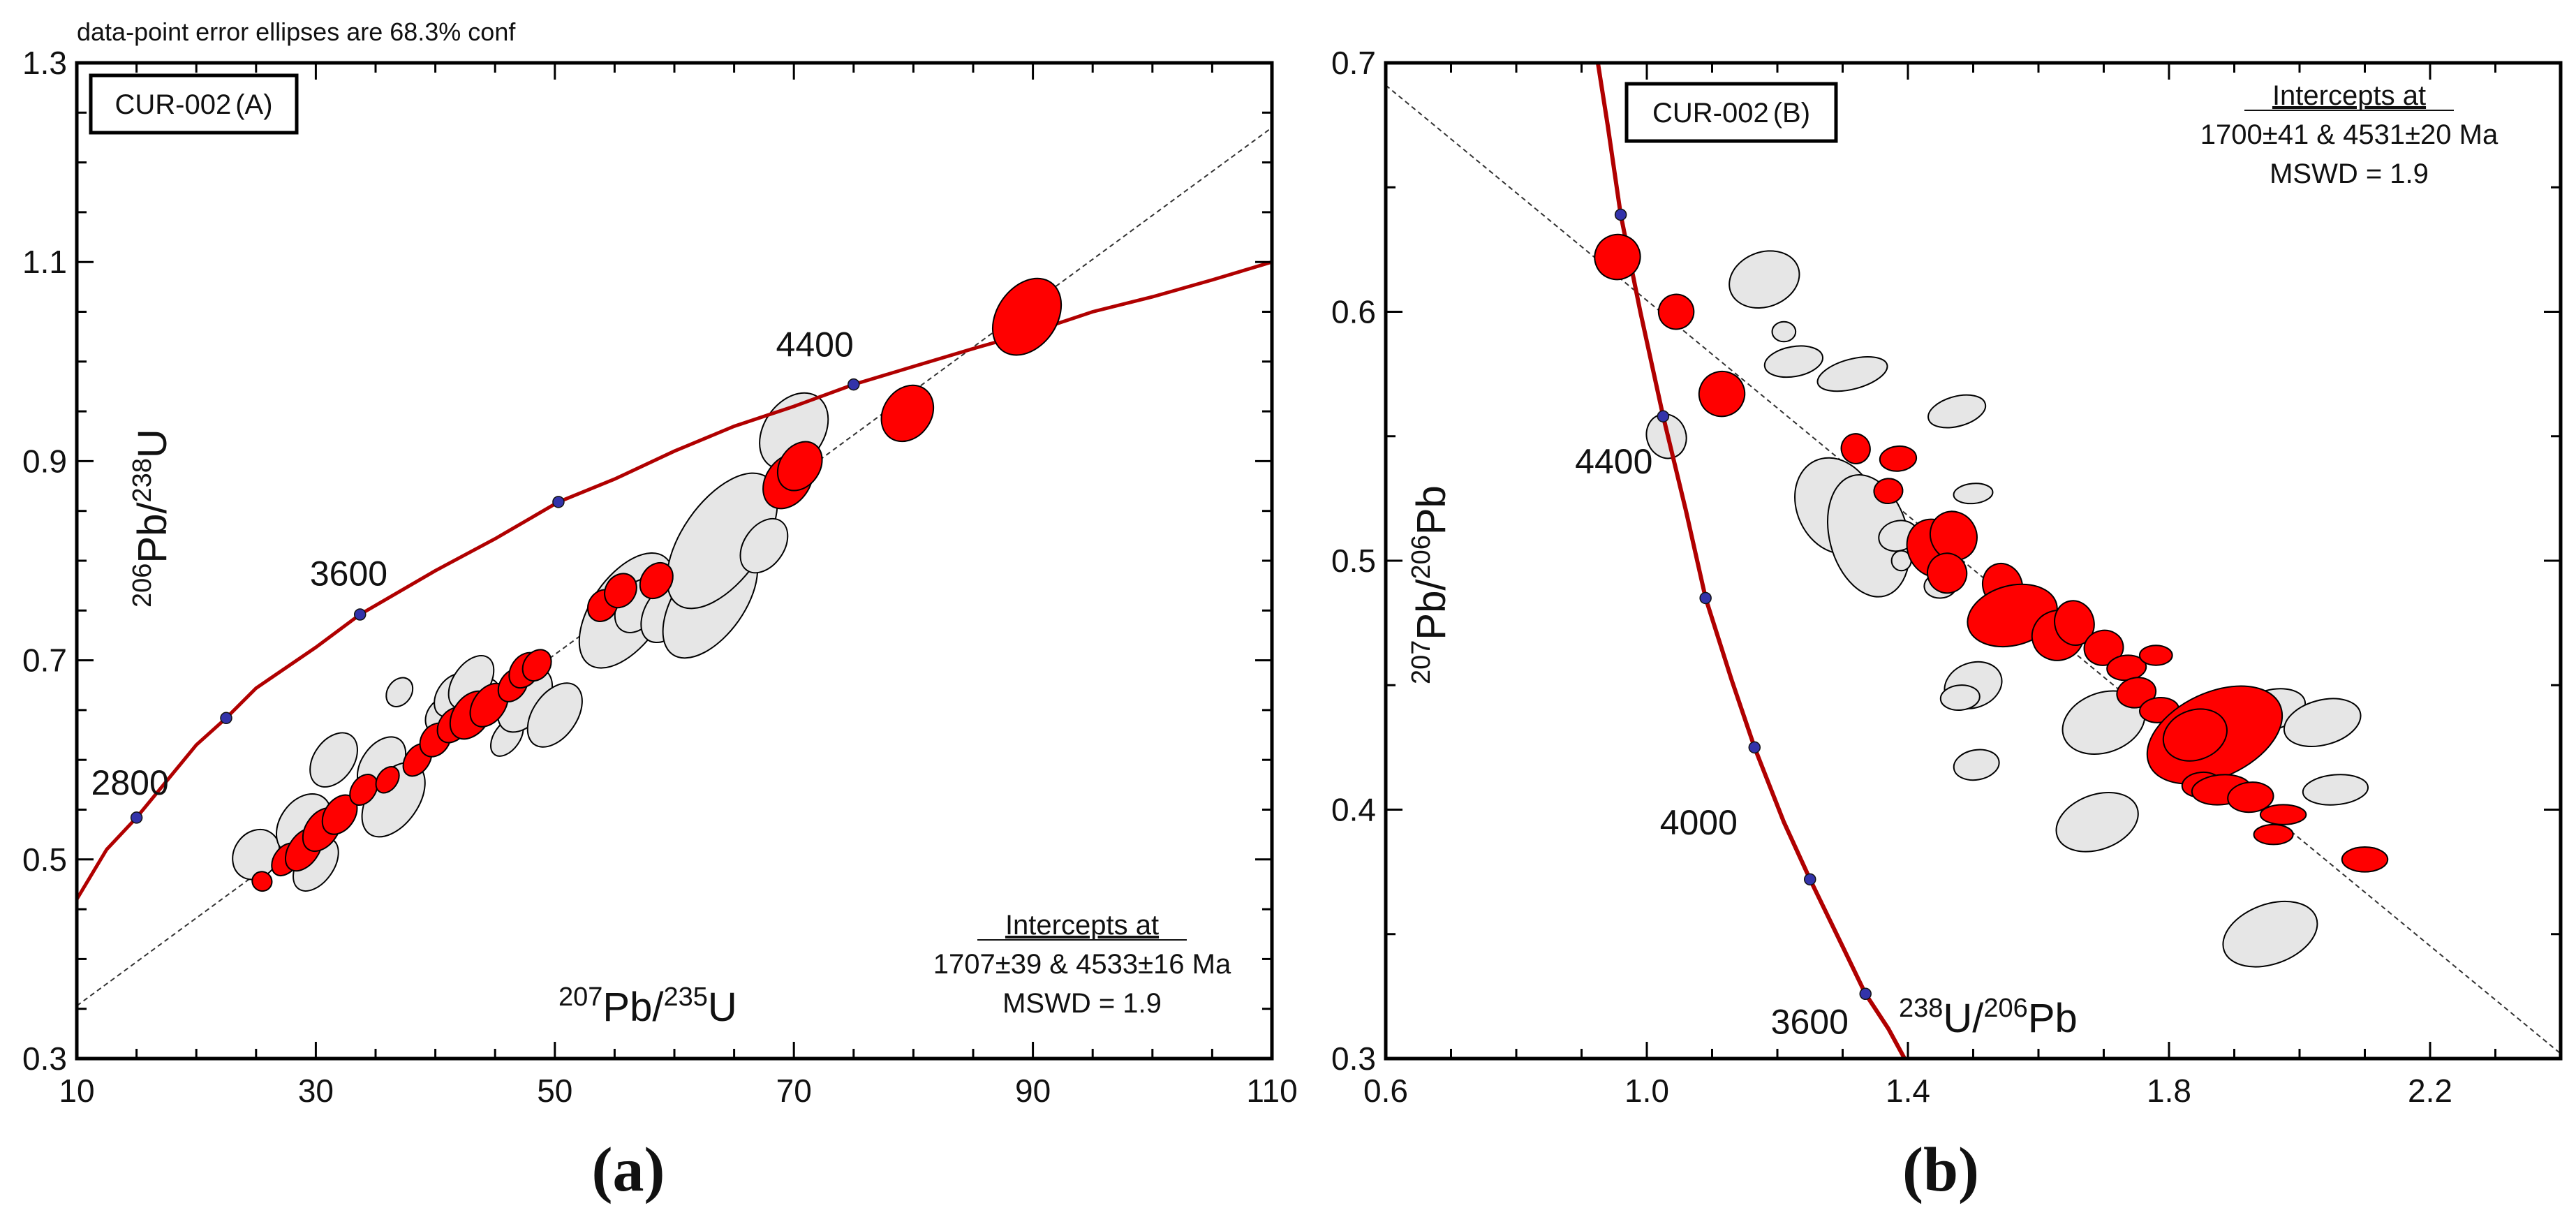  What do you see at coordinates (554, 1091) in the screenshot?
I see `panel-a-x-tick-label: 50` at bounding box center [554, 1091].